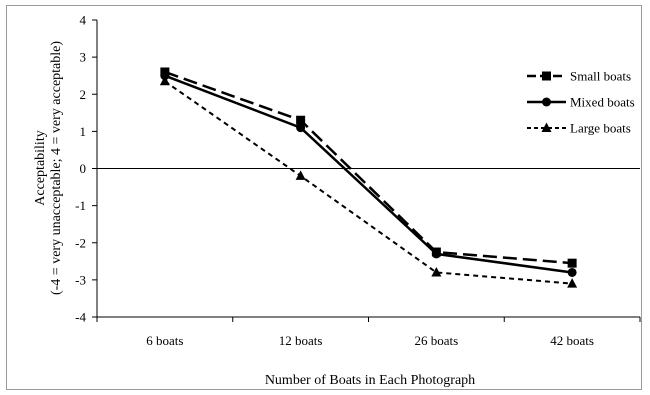 The image size is (650, 395). Describe the element at coordinates (83, 131) in the screenshot. I see `y-tick-label: 1` at that location.